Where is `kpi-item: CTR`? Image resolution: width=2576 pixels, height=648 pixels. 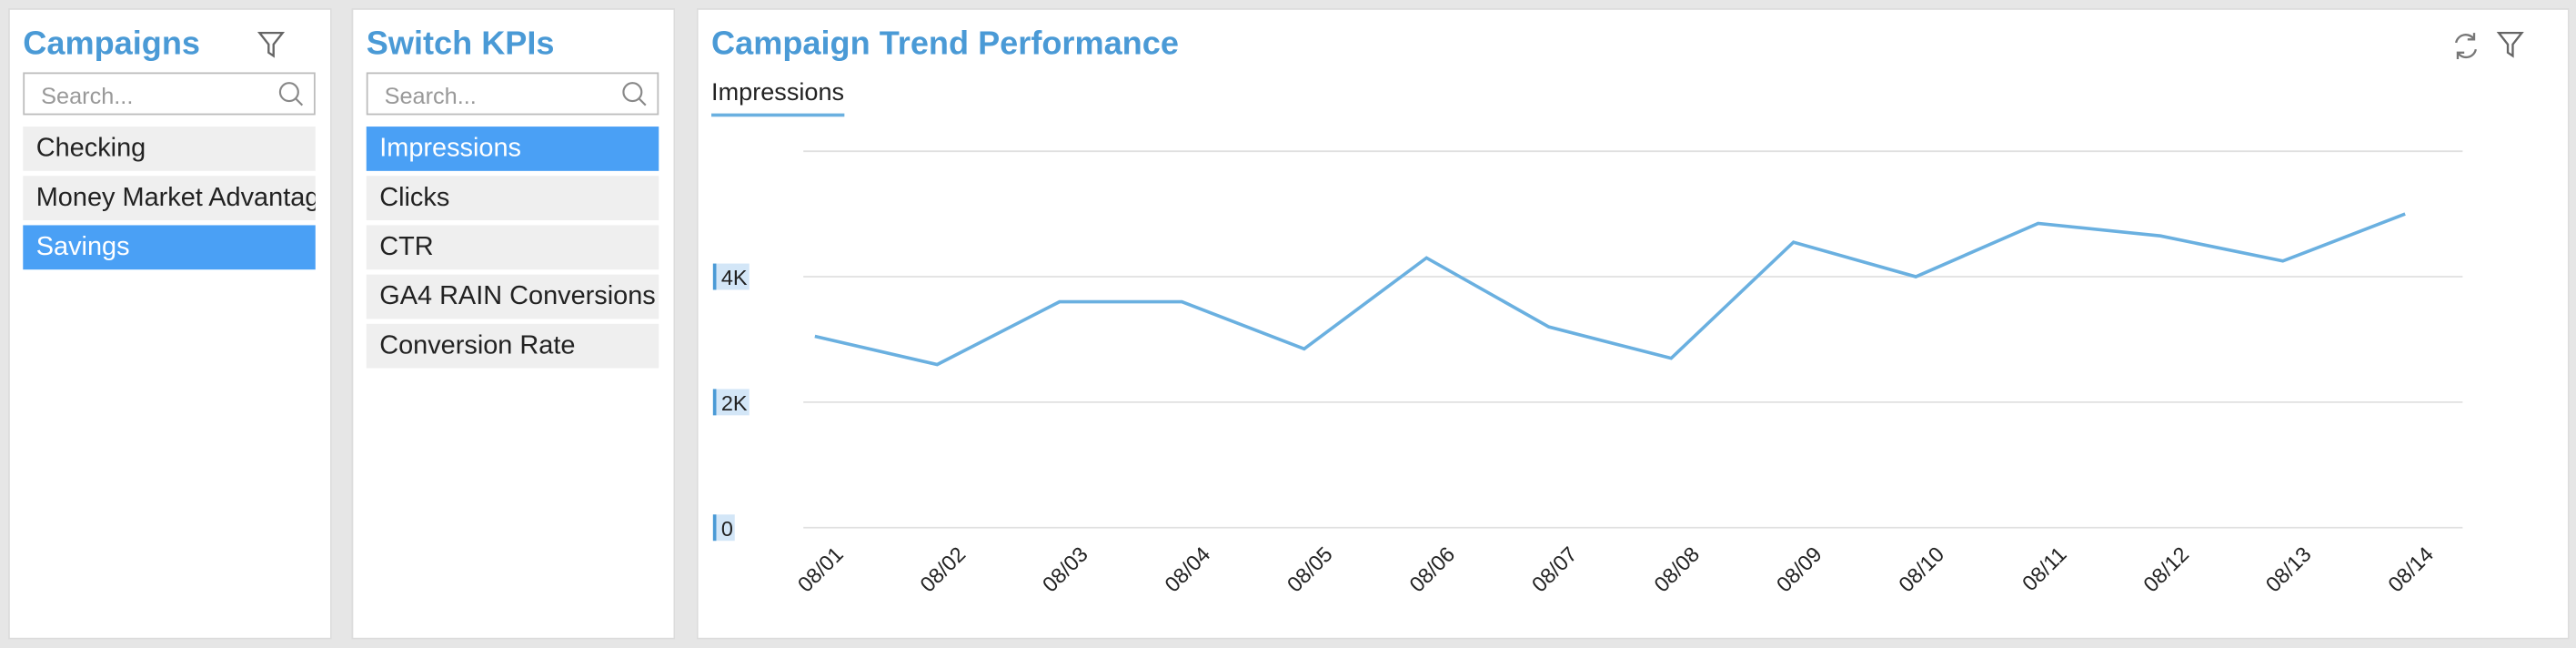 kpi-item: CTR is located at coordinates (512, 247).